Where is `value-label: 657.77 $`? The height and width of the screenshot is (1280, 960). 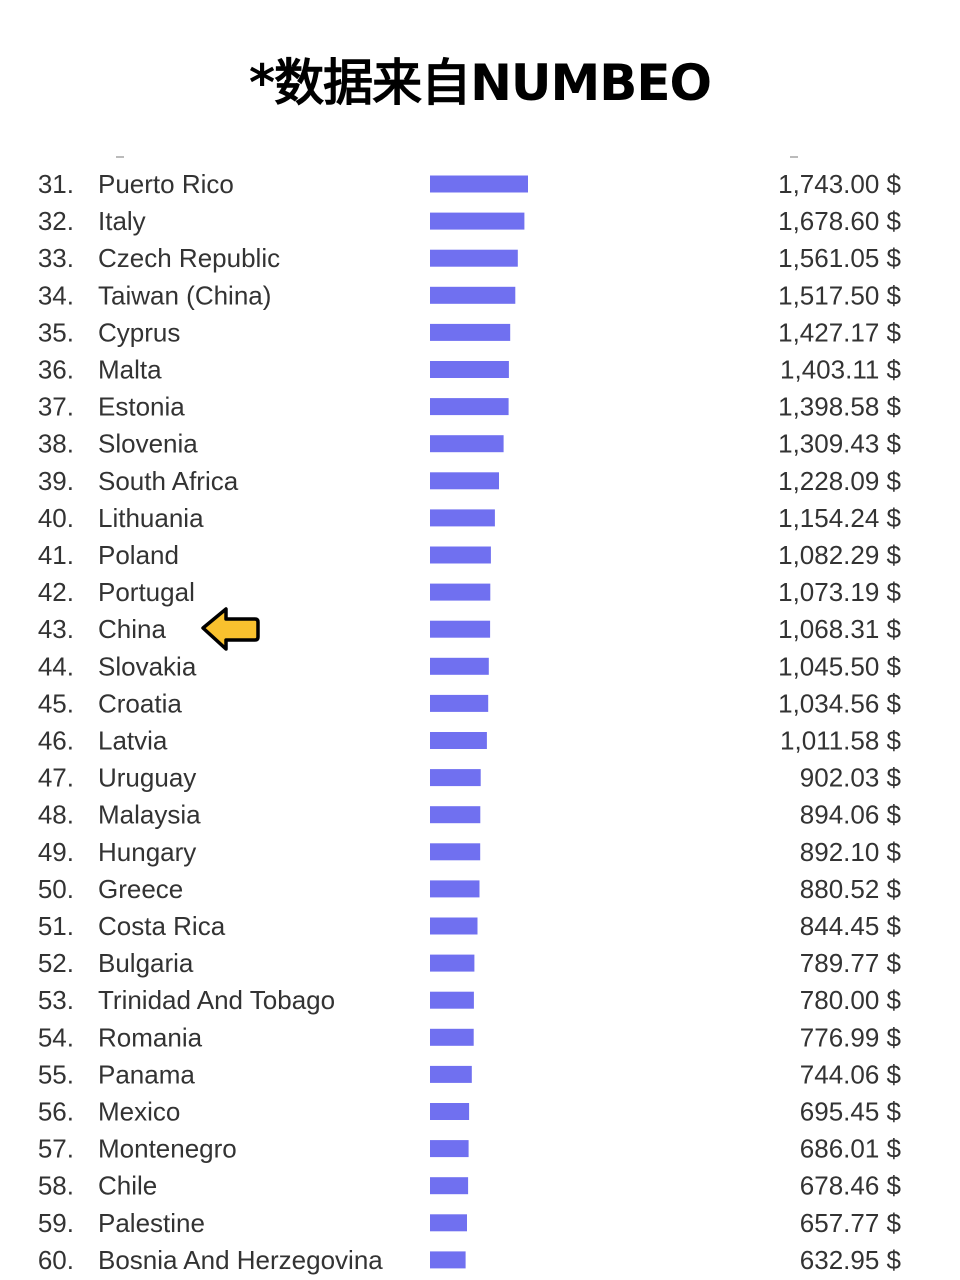 value-label: 657.77 $ is located at coordinates (851, 1223).